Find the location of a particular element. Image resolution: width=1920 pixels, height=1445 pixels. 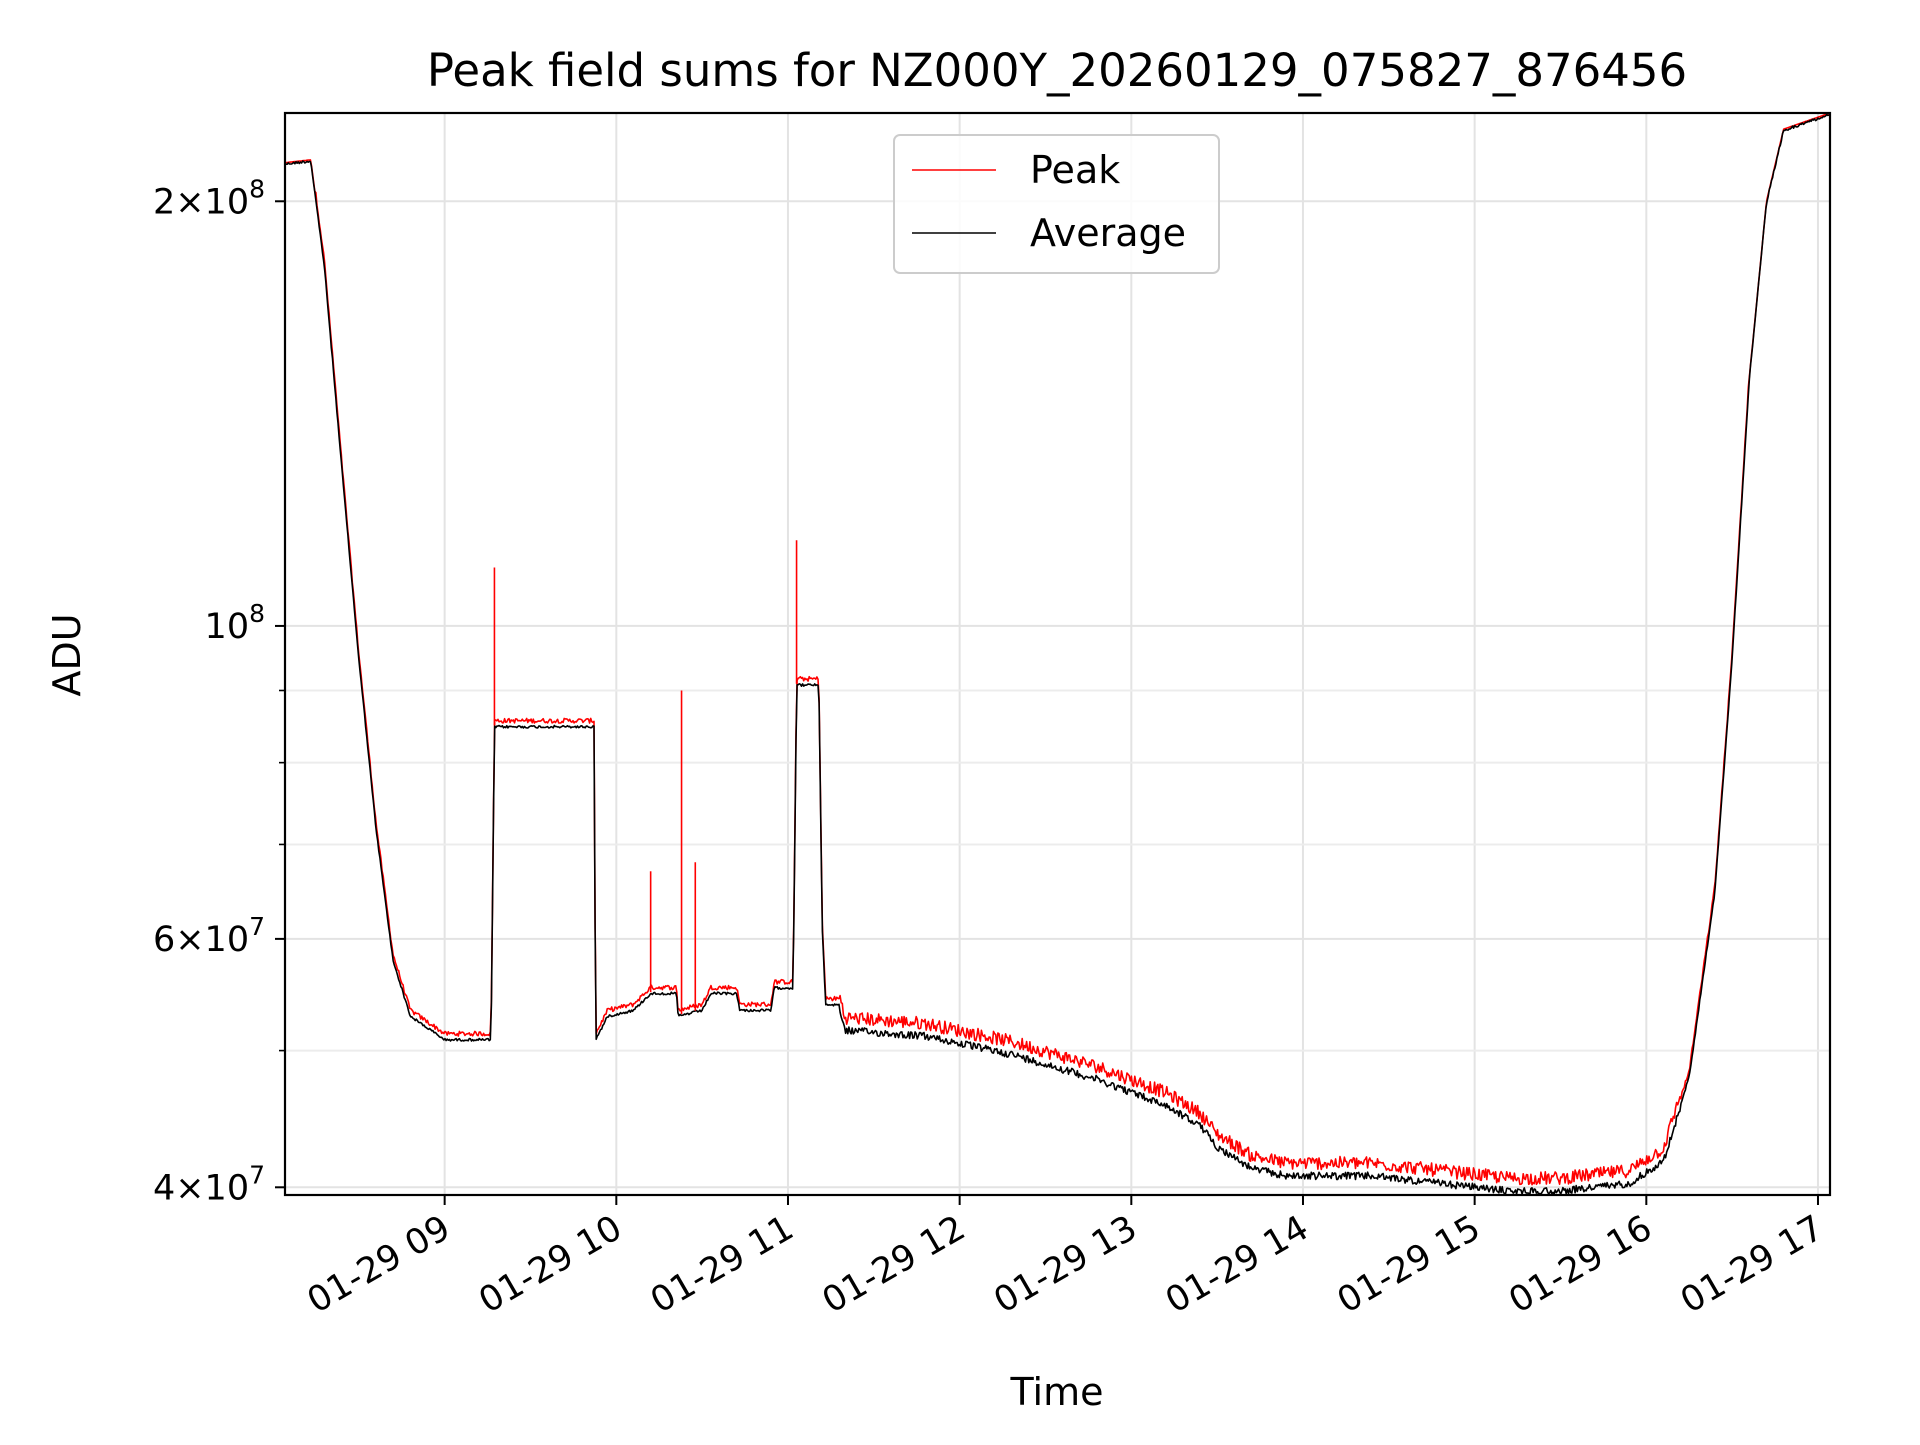

legend-peak-label: Peak is located at coordinates (1075, 170).